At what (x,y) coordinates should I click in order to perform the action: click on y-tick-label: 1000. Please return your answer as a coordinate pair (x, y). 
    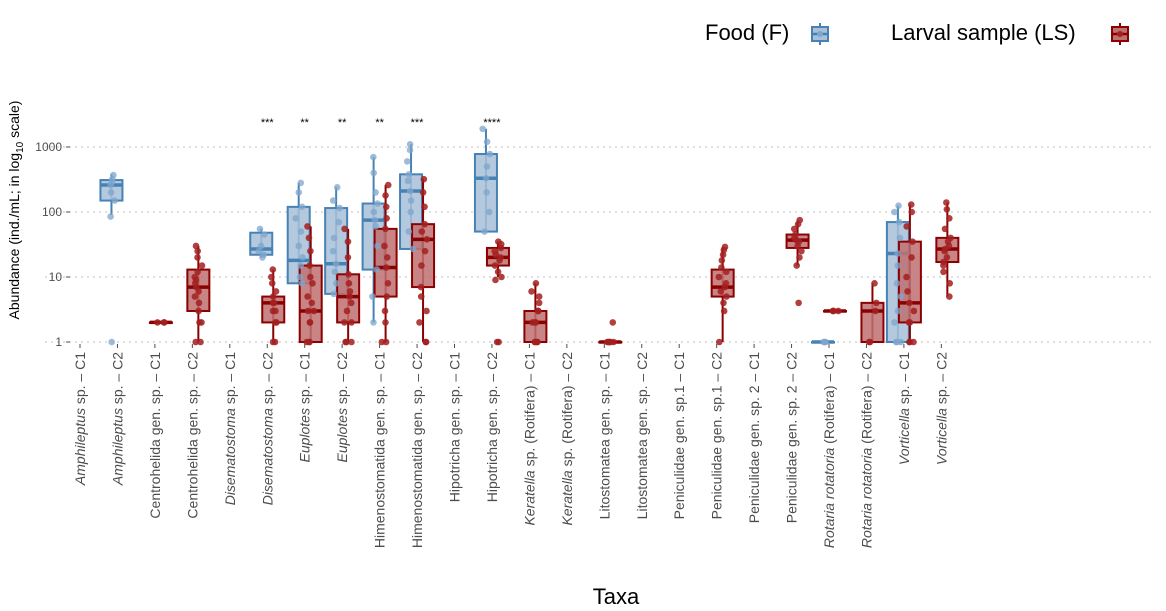
    Looking at the image, I should click on (48, 147).